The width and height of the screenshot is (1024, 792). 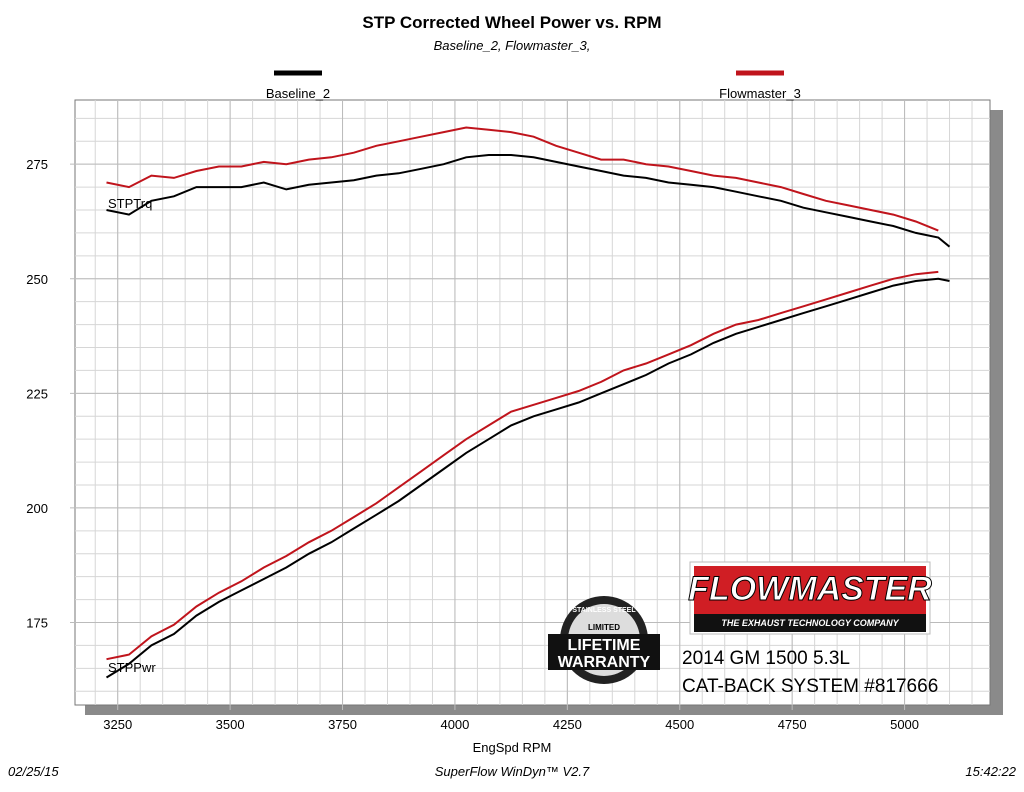 I want to click on annotation: STPPwr, so click(x=132, y=667).